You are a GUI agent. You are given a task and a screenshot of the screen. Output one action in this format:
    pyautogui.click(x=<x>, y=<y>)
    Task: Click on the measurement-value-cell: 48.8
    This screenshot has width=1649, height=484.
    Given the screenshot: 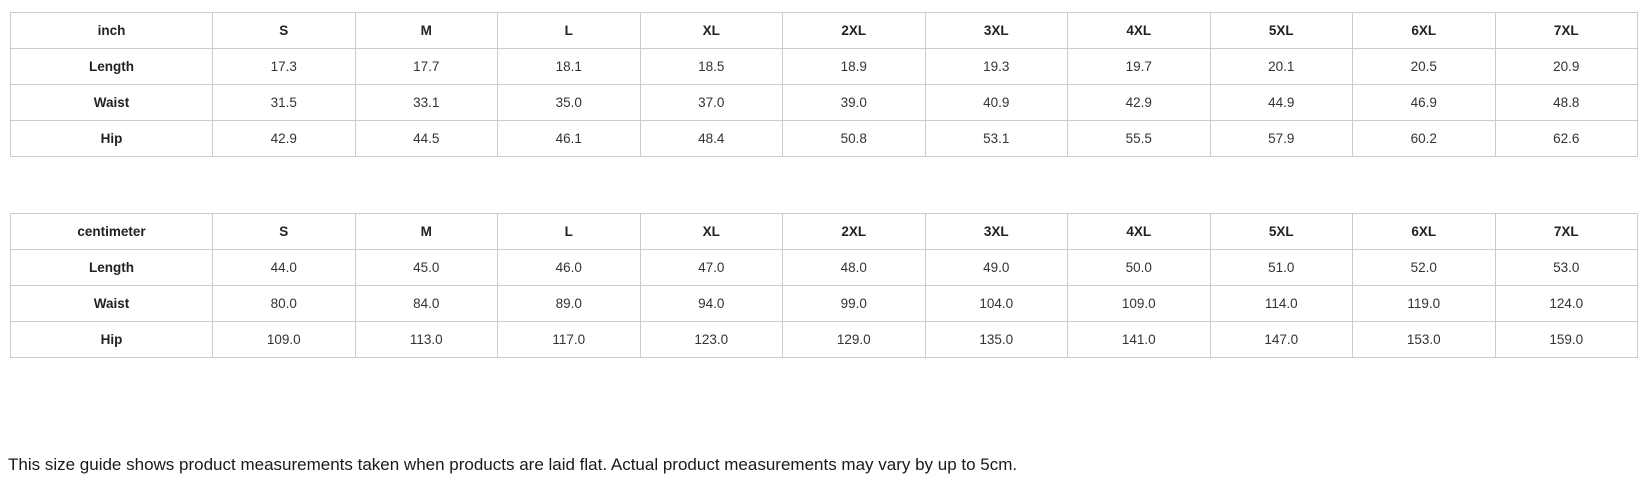 What is the action you would take?
    pyautogui.click(x=1566, y=102)
    